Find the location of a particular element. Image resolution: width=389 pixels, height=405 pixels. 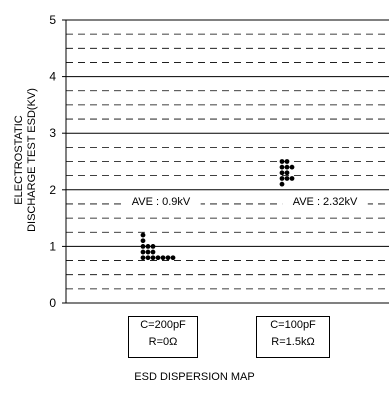

y-axis-label-line-1: ELECTROSTATIC is located at coordinates (19, 159).